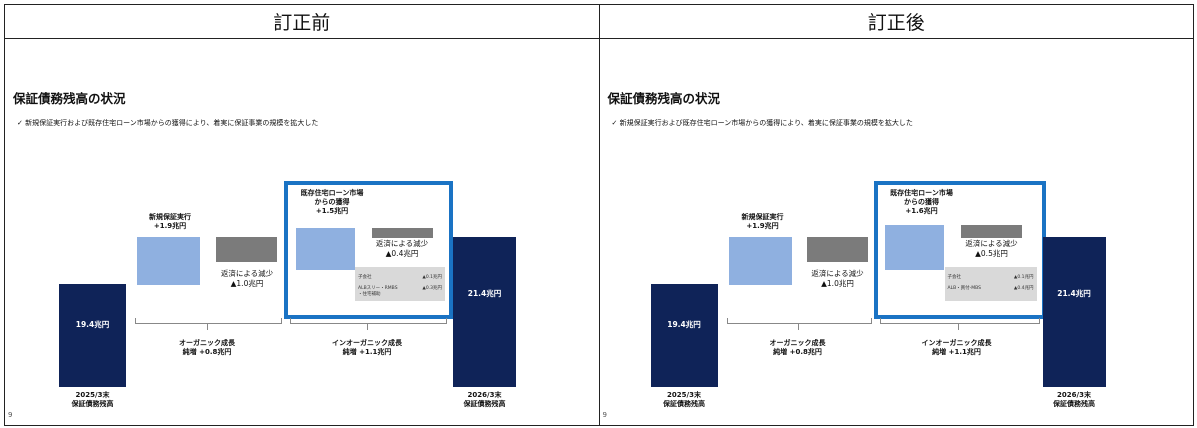  I want to click on existing-acq-label: 既存住宅ローン市場 からの獲得 +1.6兆円, so click(921, 202).